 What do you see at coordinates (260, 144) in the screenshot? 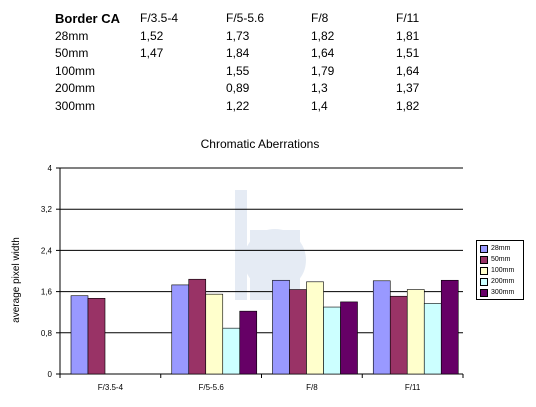
I see `chart-title: Chromatic Aberrations` at bounding box center [260, 144].